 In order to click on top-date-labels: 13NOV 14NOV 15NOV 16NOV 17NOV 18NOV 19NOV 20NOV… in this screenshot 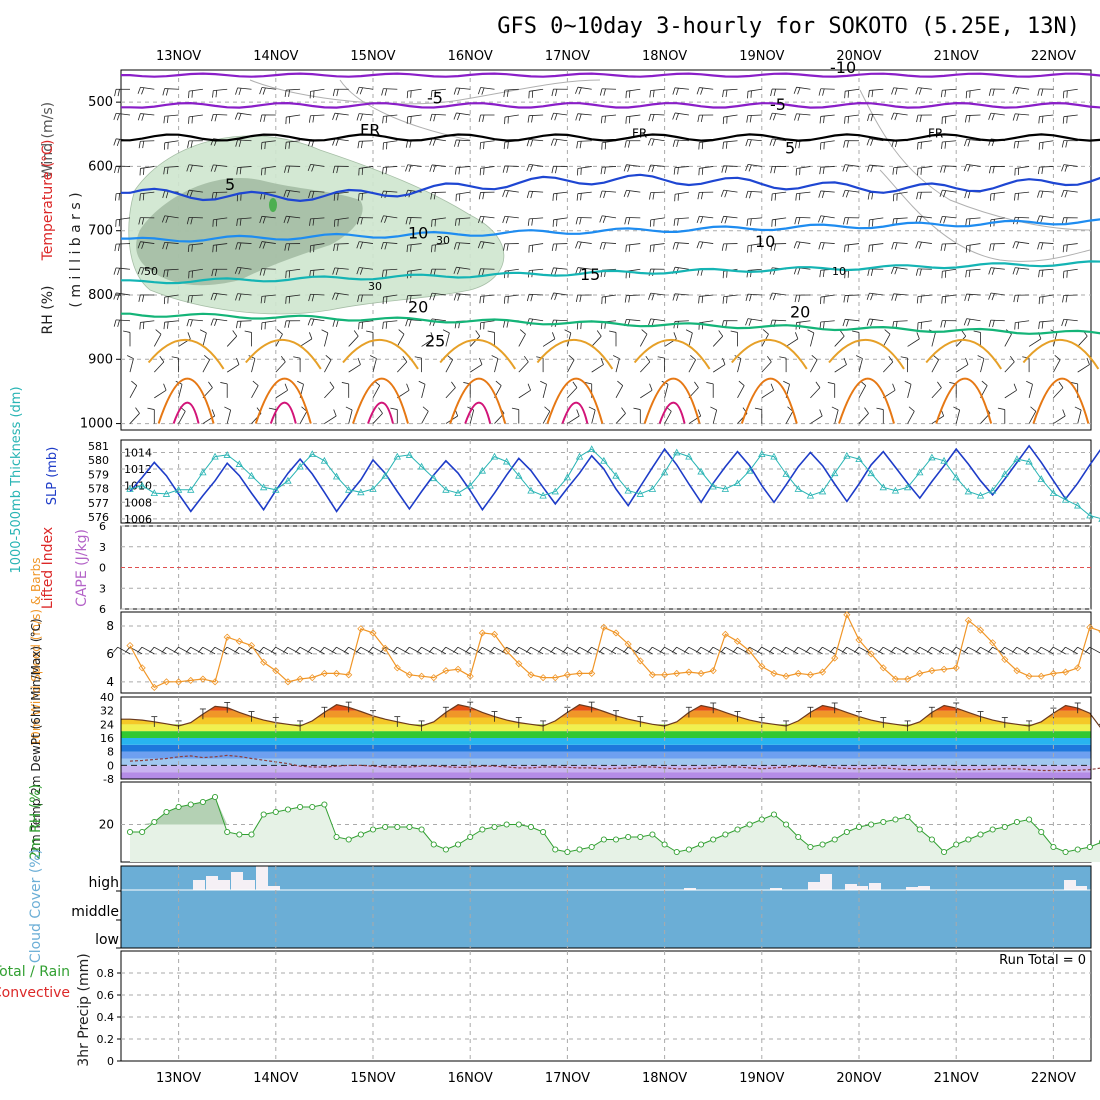, I will do `click(616, 56)`.